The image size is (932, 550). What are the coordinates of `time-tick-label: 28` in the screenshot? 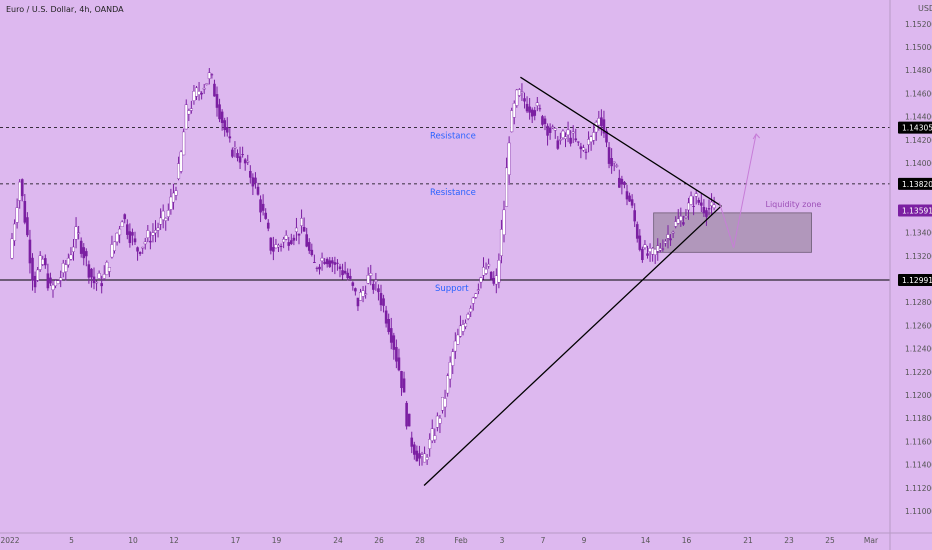 It's located at (420, 540).